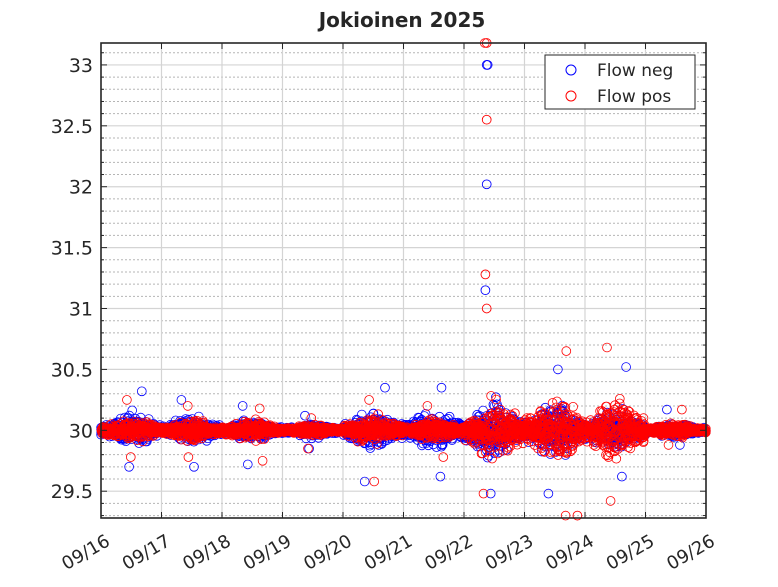 The height and width of the screenshot is (587, 778). What do you see at coordinates (401, 20) in the screenshot?
I see `chart-title: Jokioinen 2025` at bounding box center [401, 20].